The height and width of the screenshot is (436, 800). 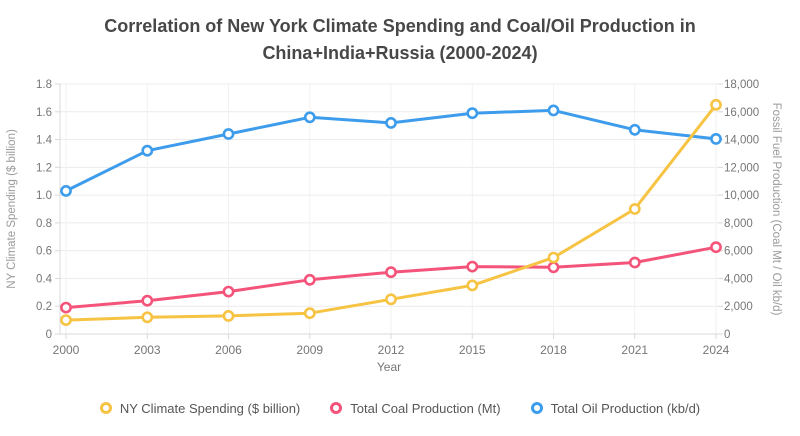 I want to click on y-axis-tick-label-right: 14,000, so click(x=741, y=141).